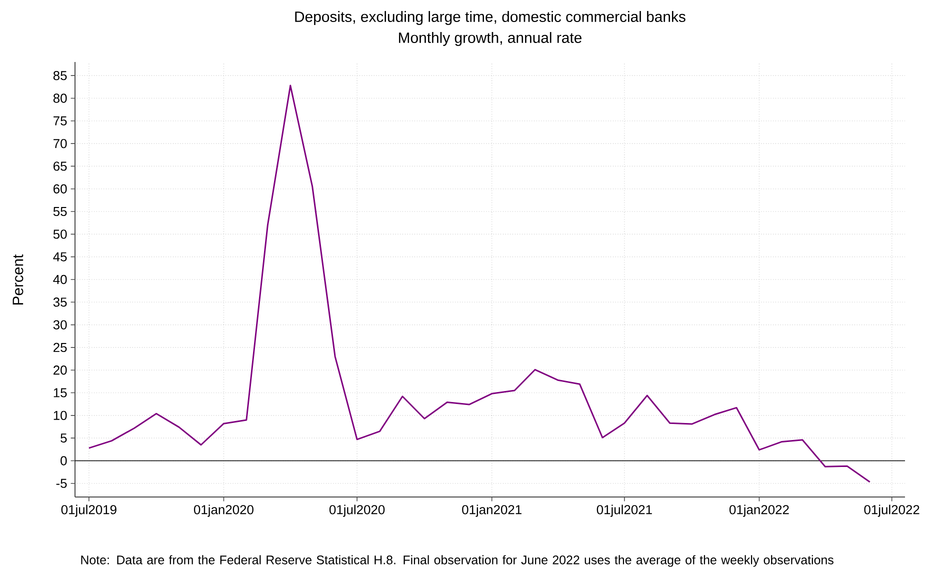 The image size is (925, 588). Describe the element at coordinates (60, 166) in the screenshot. I see `y-tick-label: 65` at that location.